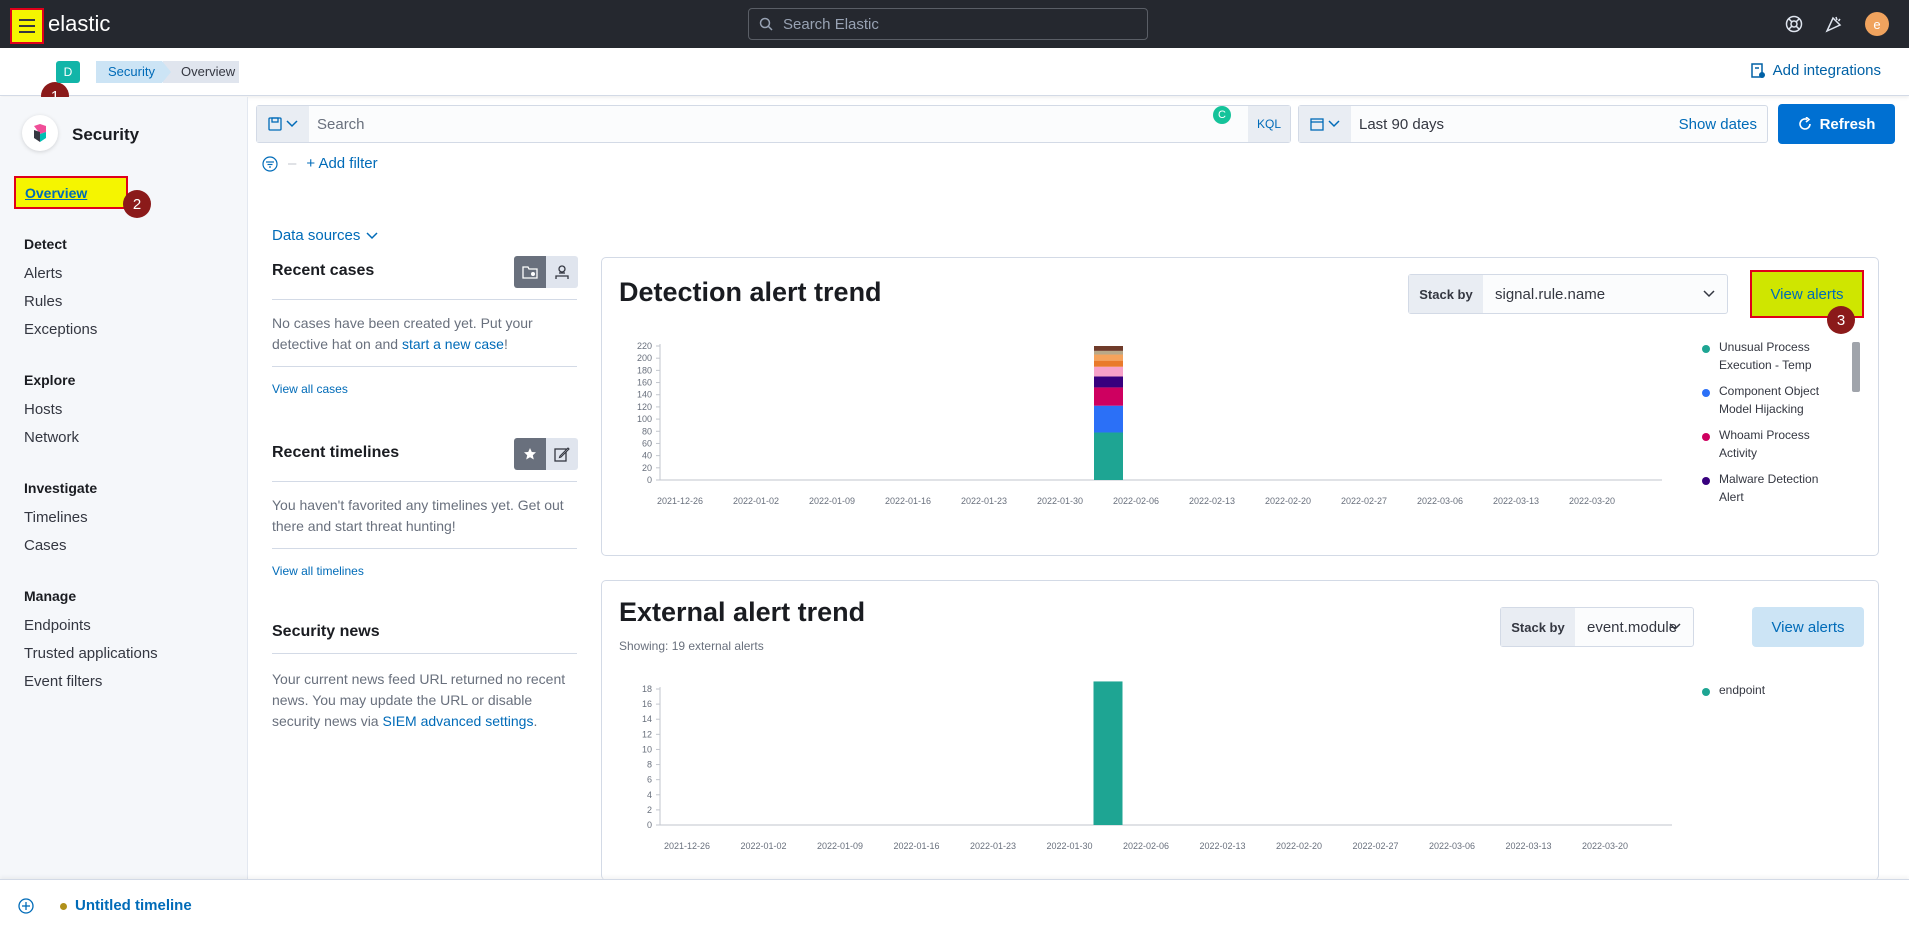  Describe the element at coordinates (1269, 124) in the screenshot. I see `kql-toggle-button: KQL` at that location.